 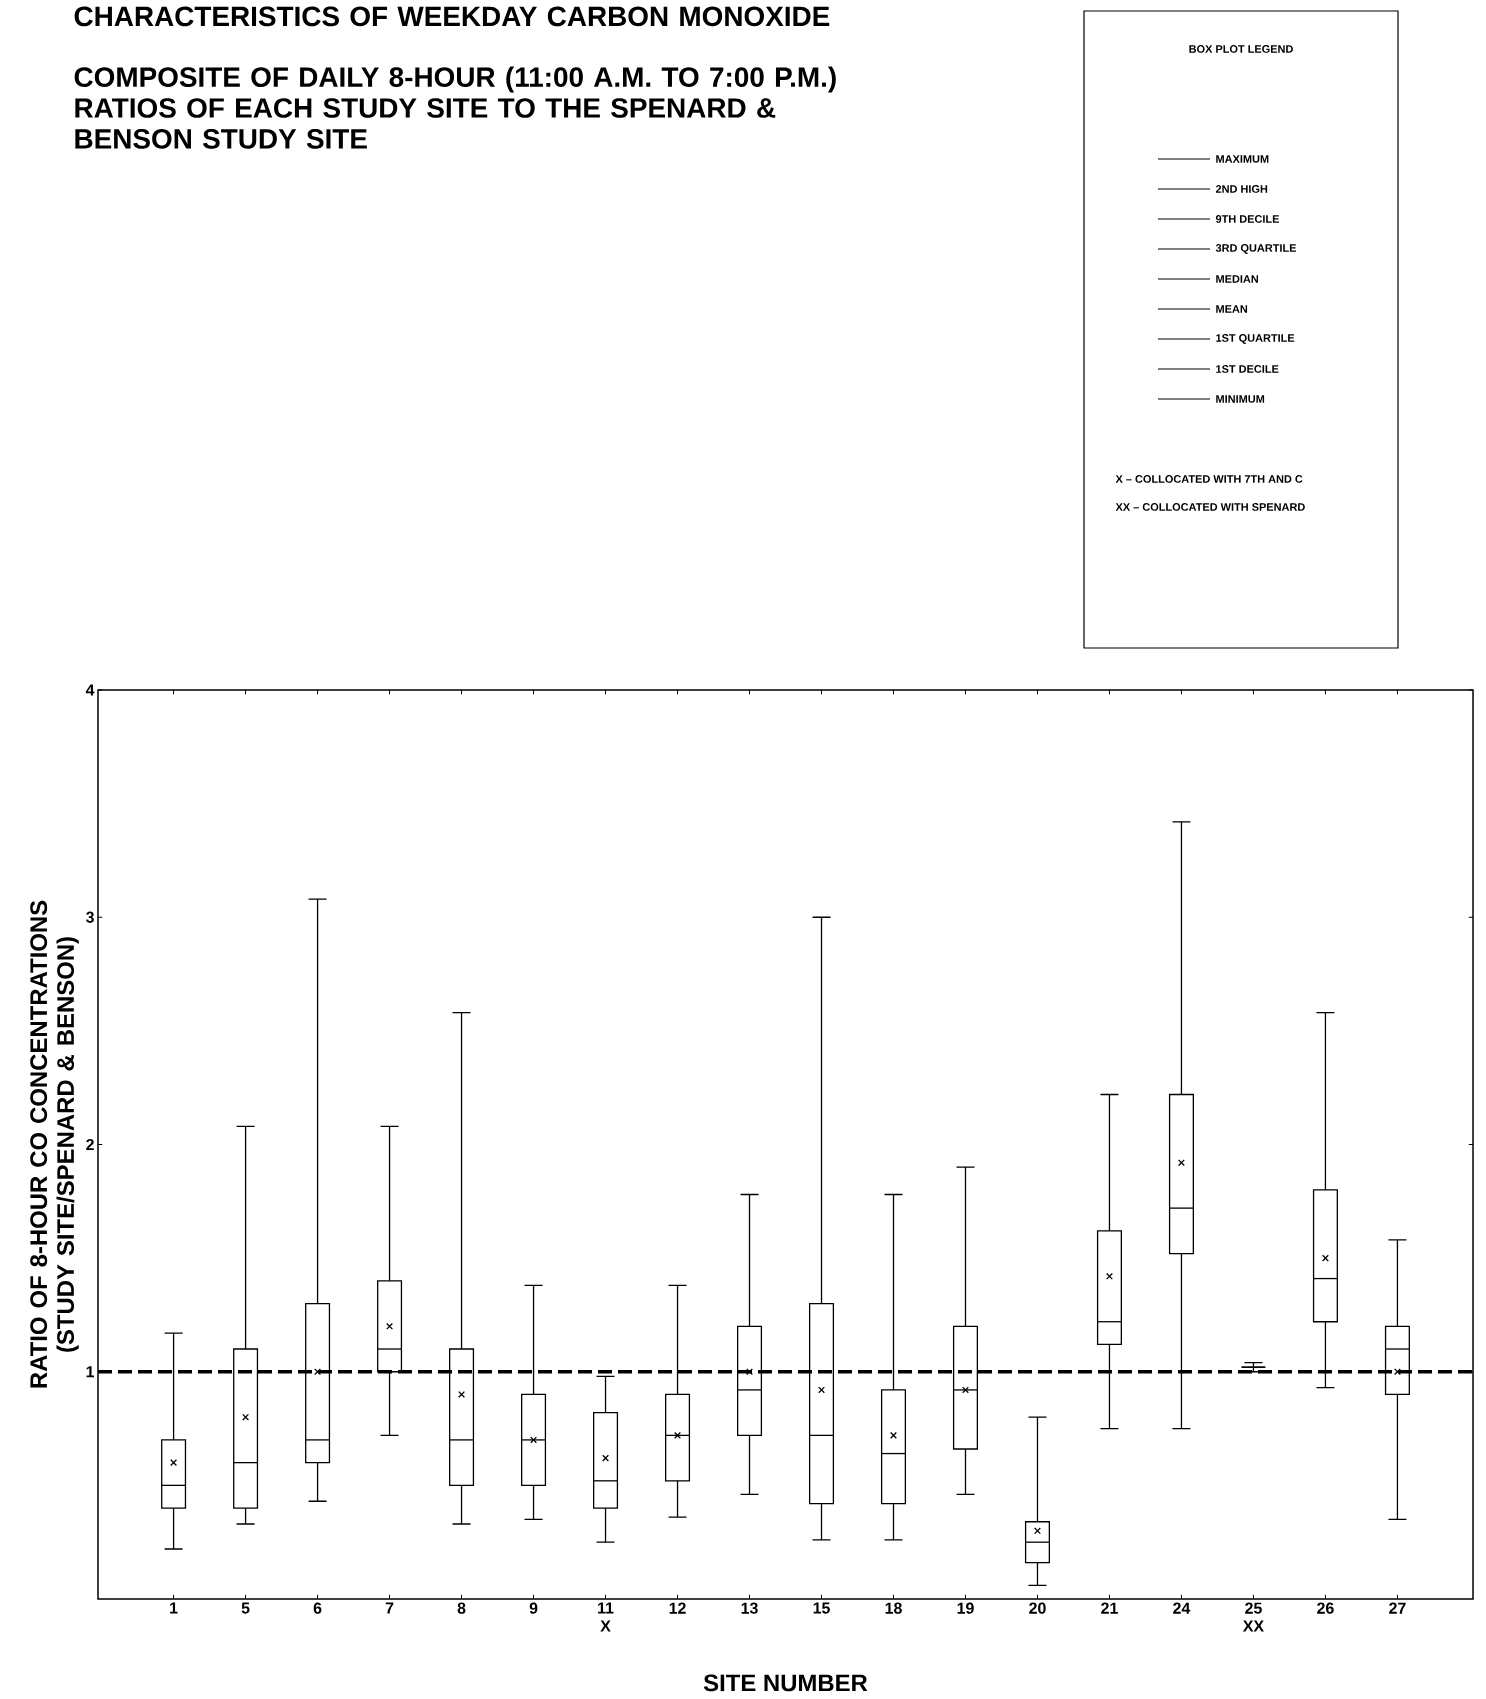 I want to click on text: 3RD QUARTILE, so click(x=1256, y=249).